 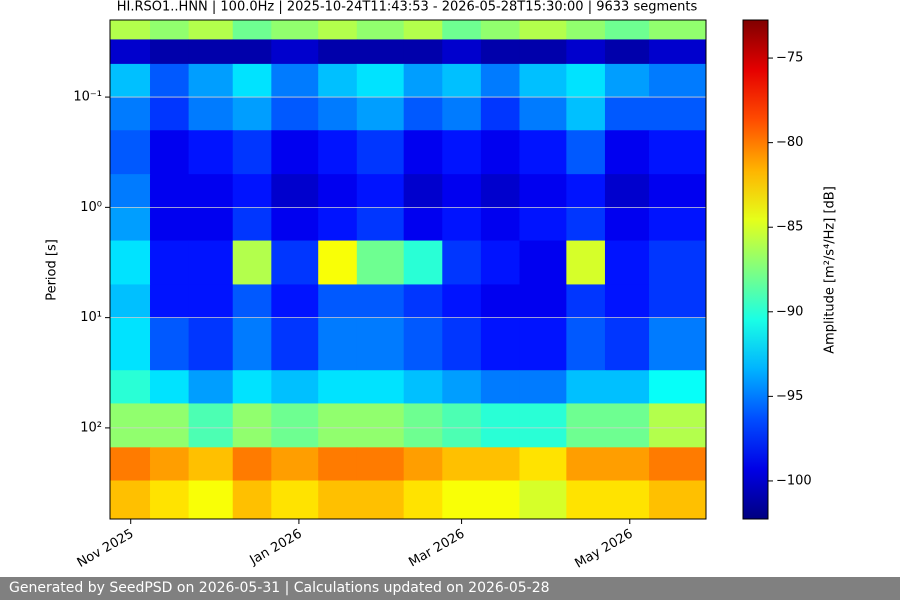 I want to click on colorbar, so click(x=755, y=269).